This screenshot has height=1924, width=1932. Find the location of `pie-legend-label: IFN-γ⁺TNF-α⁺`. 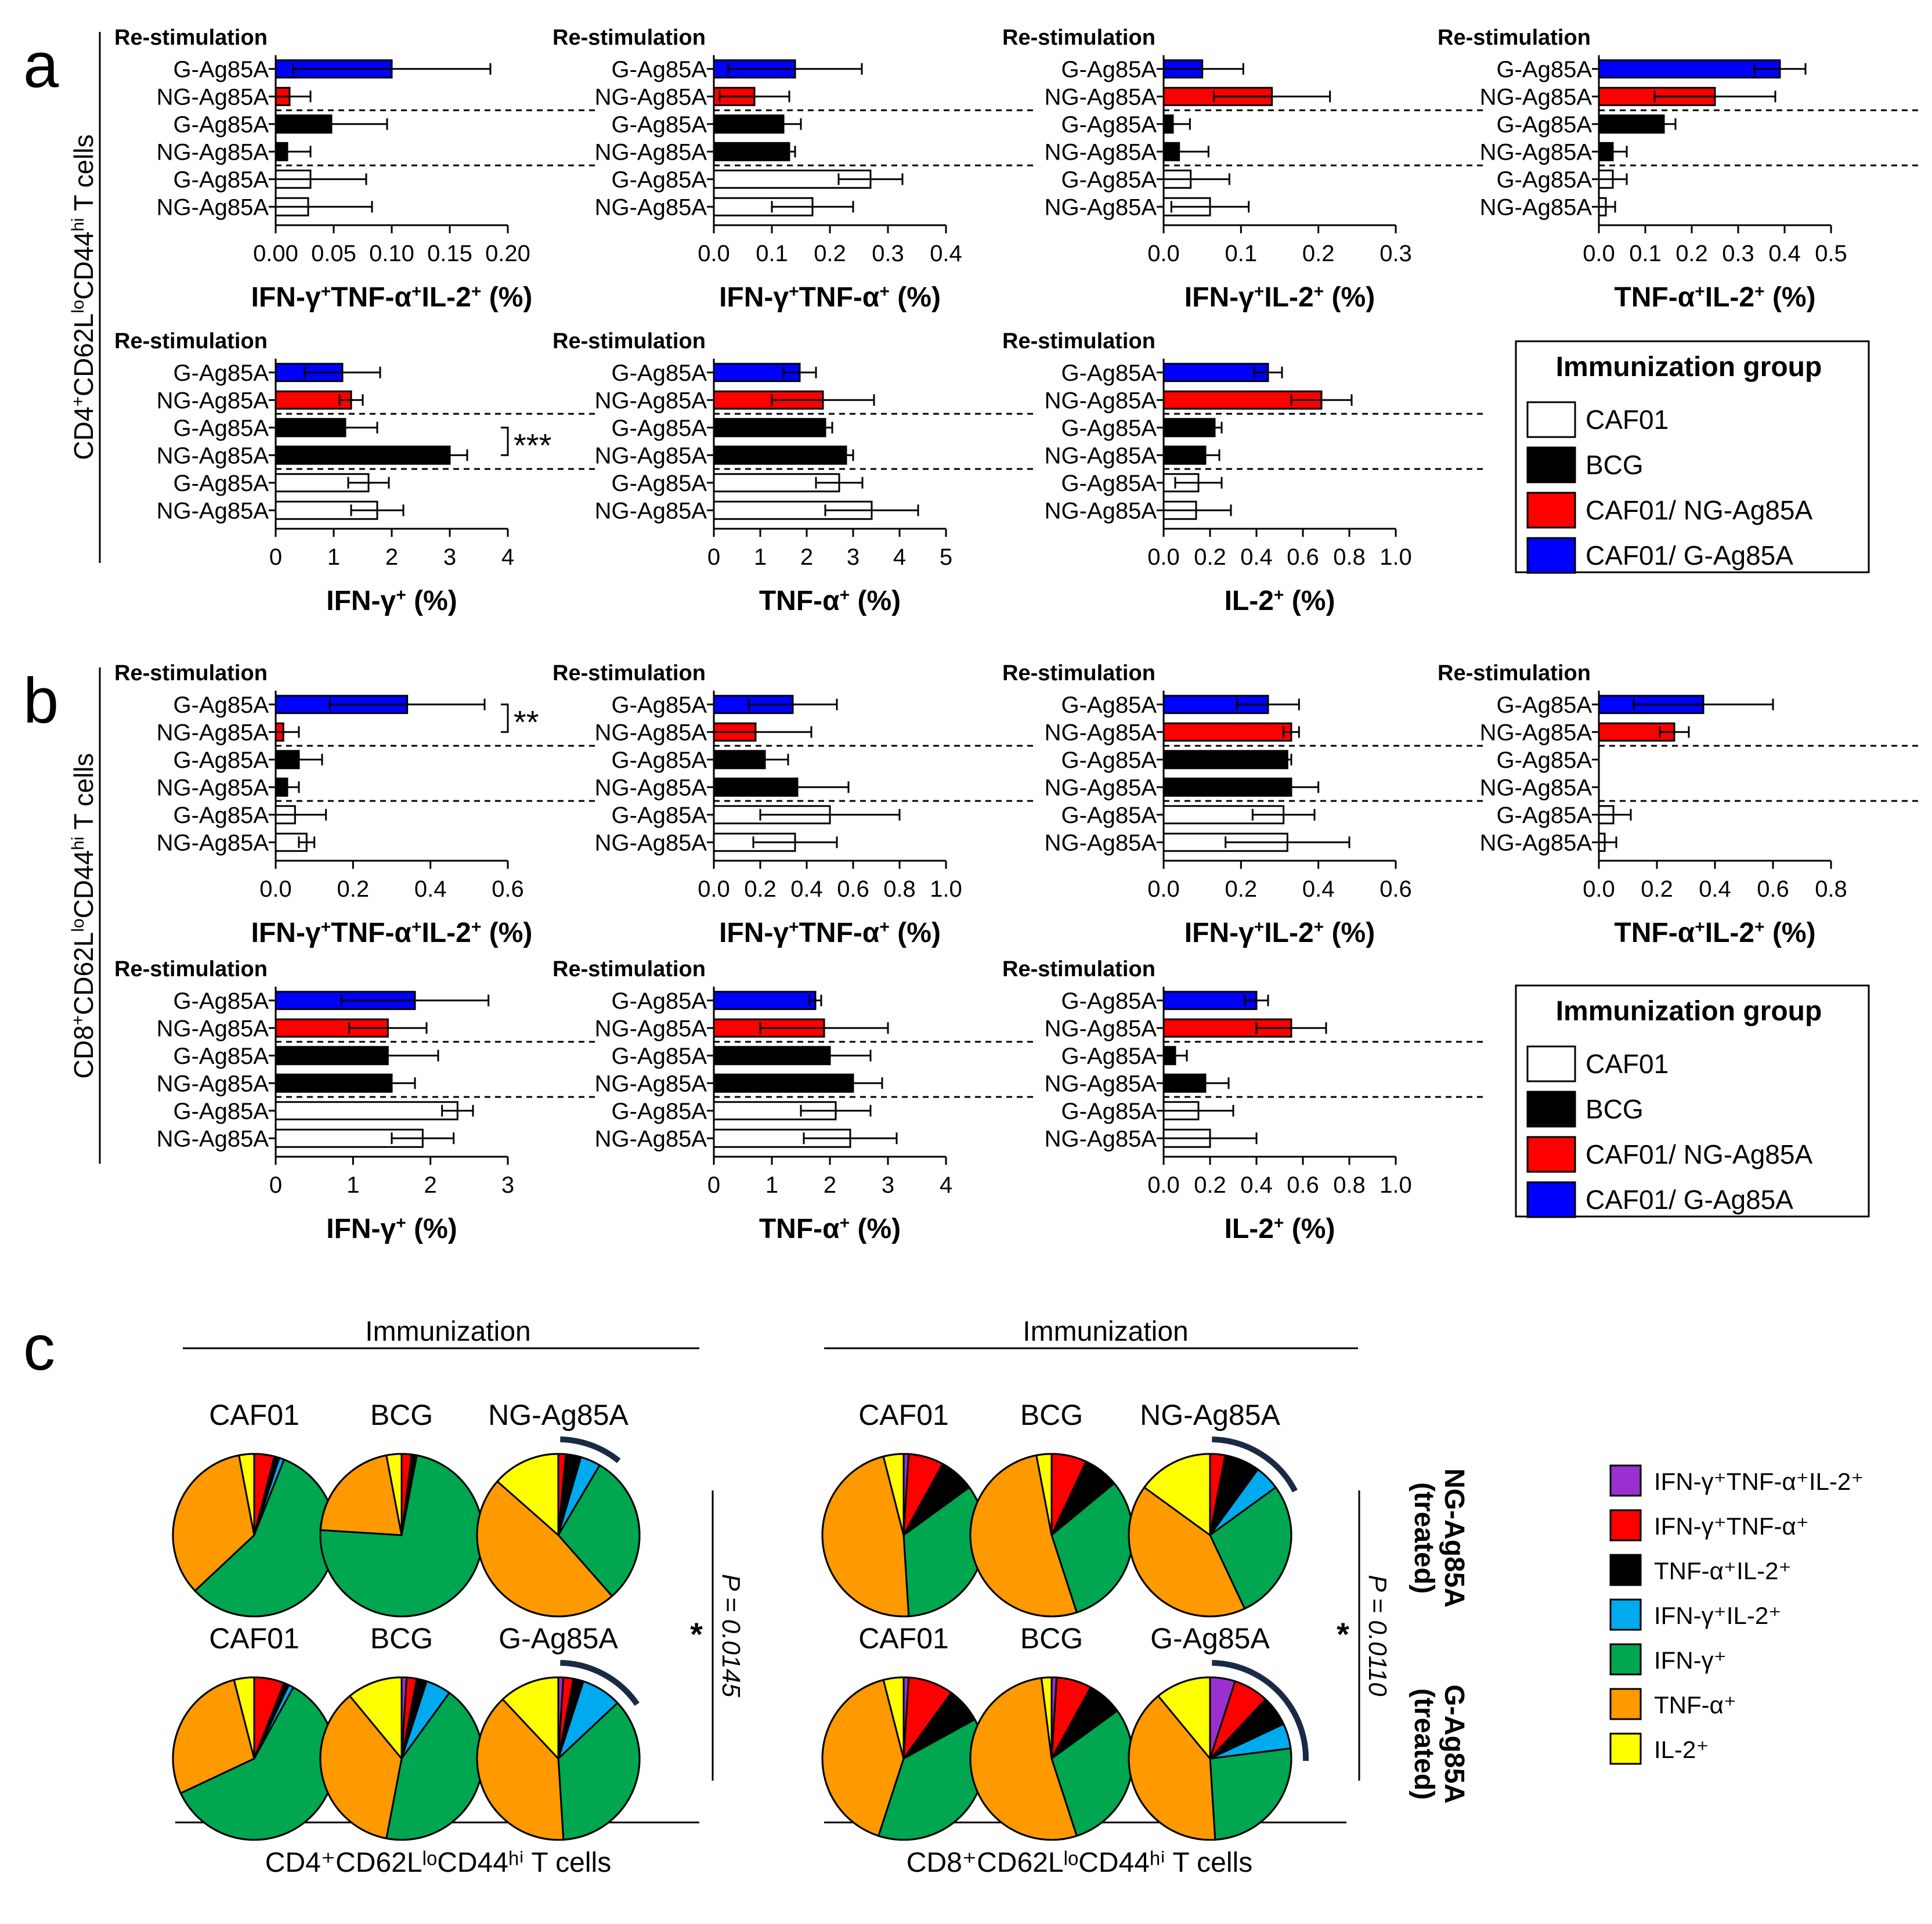

pie-legend-label: IFN-γ⁺TNF-α⁺ is located at coordinates (1731, 1527).